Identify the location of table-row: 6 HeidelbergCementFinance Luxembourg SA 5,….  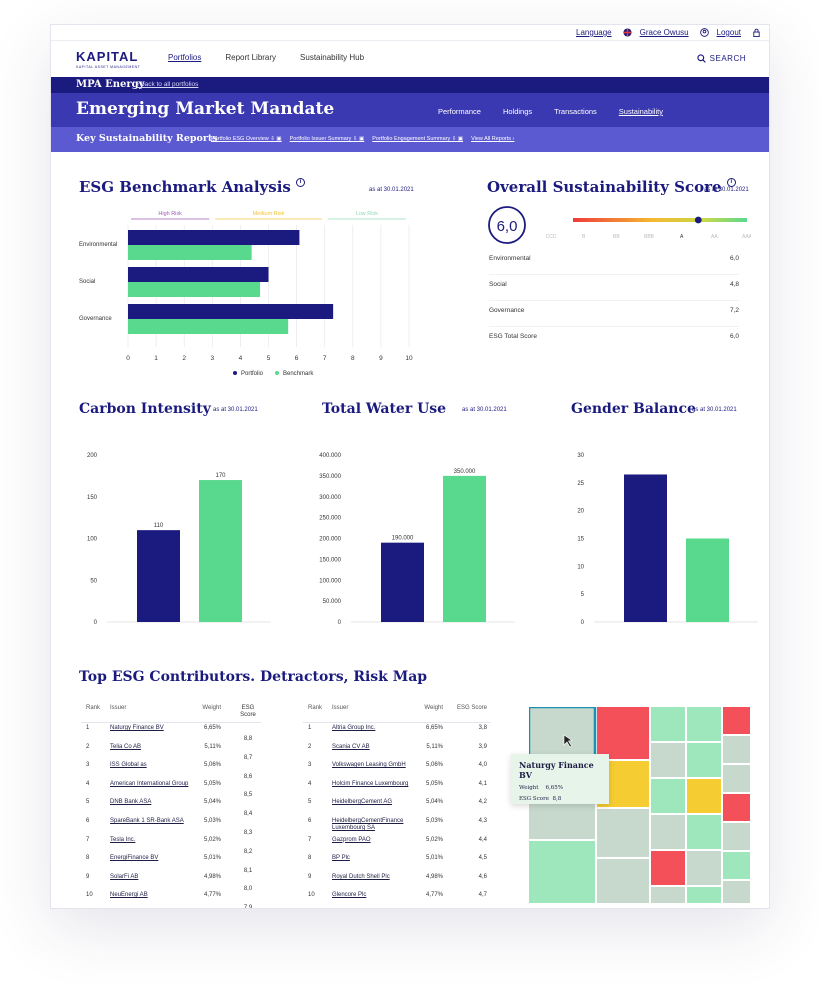
(397, 825).